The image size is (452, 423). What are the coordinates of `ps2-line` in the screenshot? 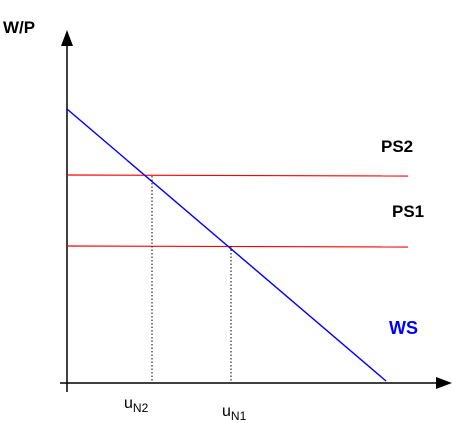 It's located at (237, 175).